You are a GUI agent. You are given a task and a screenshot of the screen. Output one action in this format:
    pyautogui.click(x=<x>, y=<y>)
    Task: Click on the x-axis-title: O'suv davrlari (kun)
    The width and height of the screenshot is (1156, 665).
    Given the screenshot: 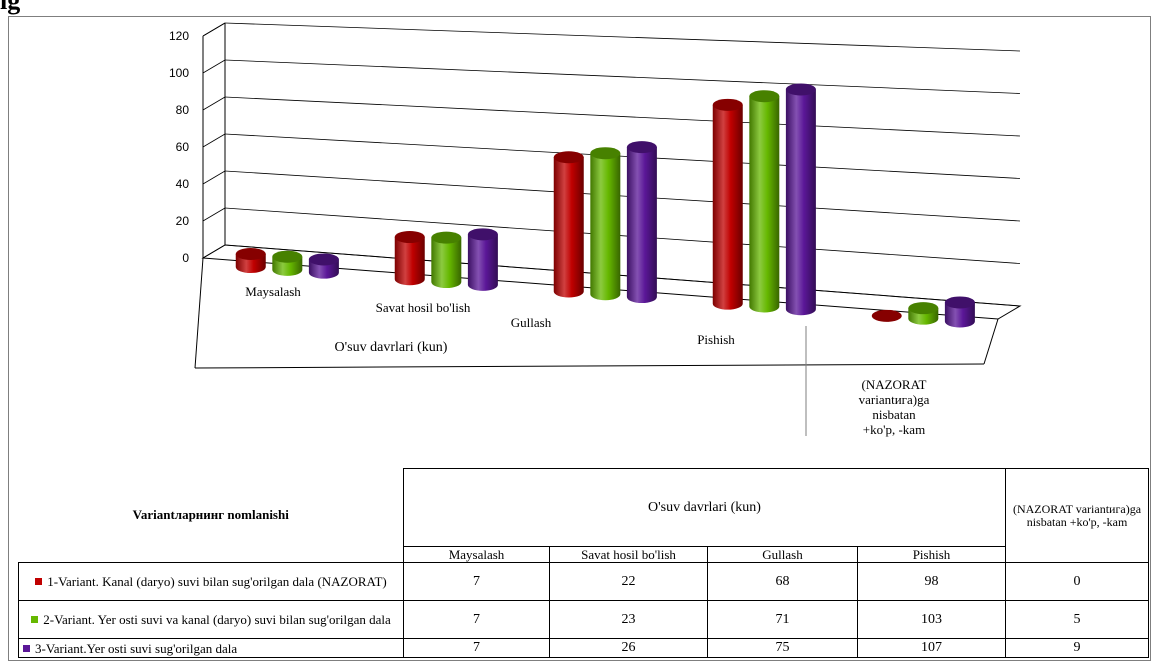 What is the action you would take?
    pyautogui.click(x=391, y=347)
    